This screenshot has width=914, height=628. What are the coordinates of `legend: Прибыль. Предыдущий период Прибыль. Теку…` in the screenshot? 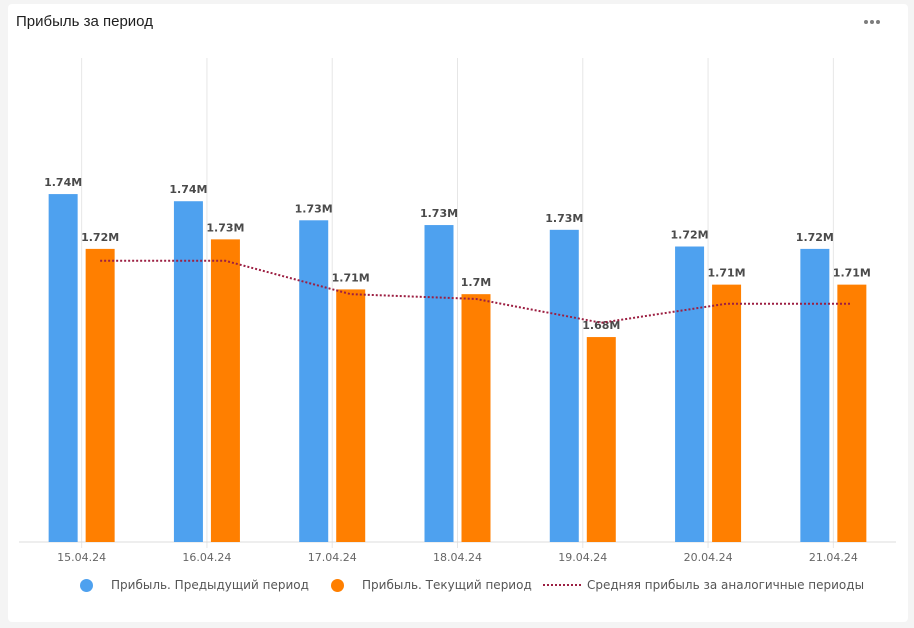 It's located at (457, 590).